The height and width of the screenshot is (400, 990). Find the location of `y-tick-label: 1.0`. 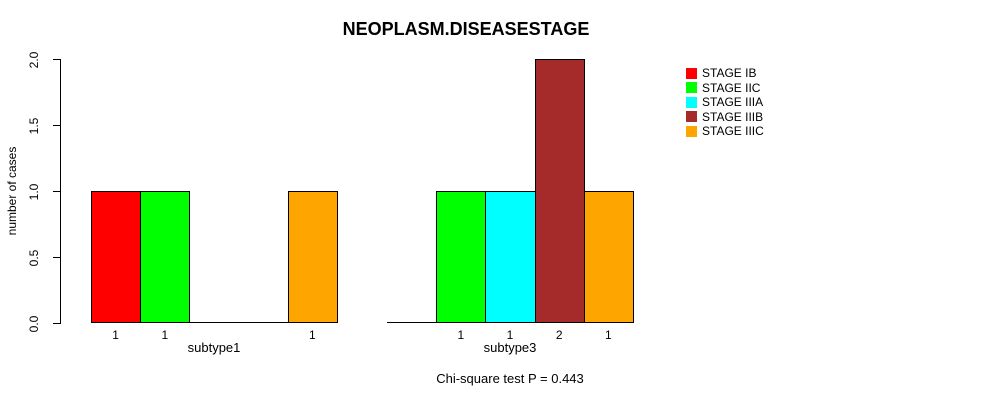

y-tick-label: 1.0 is located at coordinates (34, 191).